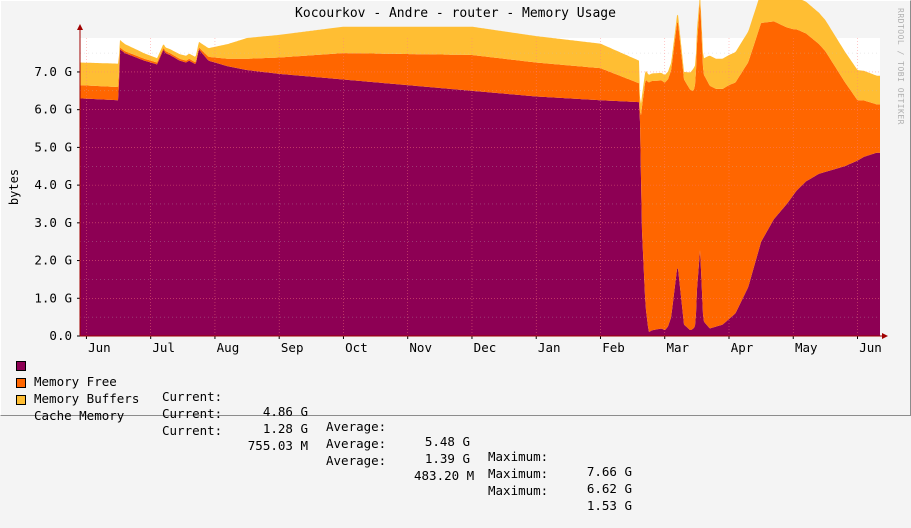  What do you see at coordinates (60, 335) in the screenshot?
I see `y-tick-label: 0.0` at bounding box center [60, 335].